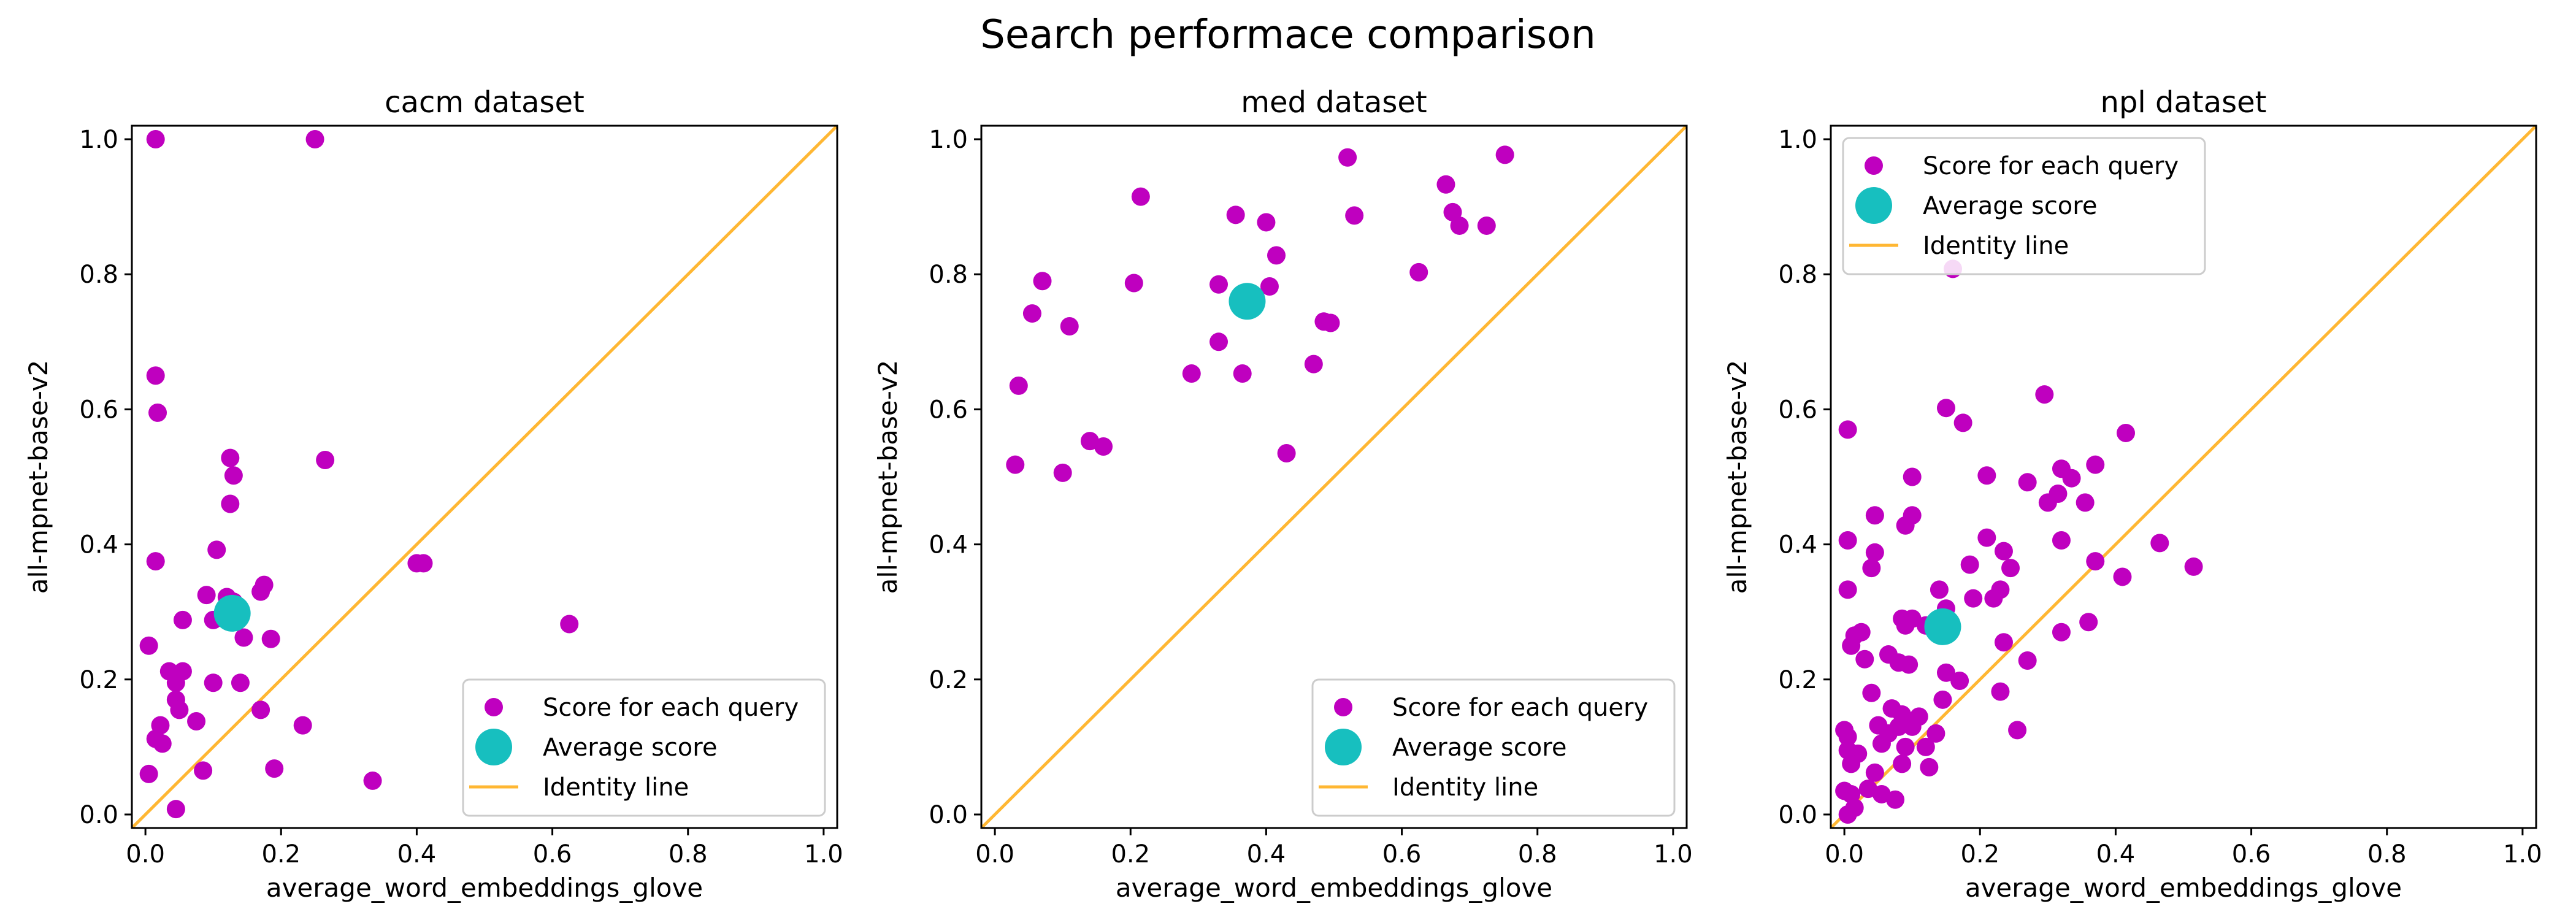  What do you see at coordinates (98, 545) in the screenshot?
I see `y-tick-label: 0.4` at bounding box center [98, 545].